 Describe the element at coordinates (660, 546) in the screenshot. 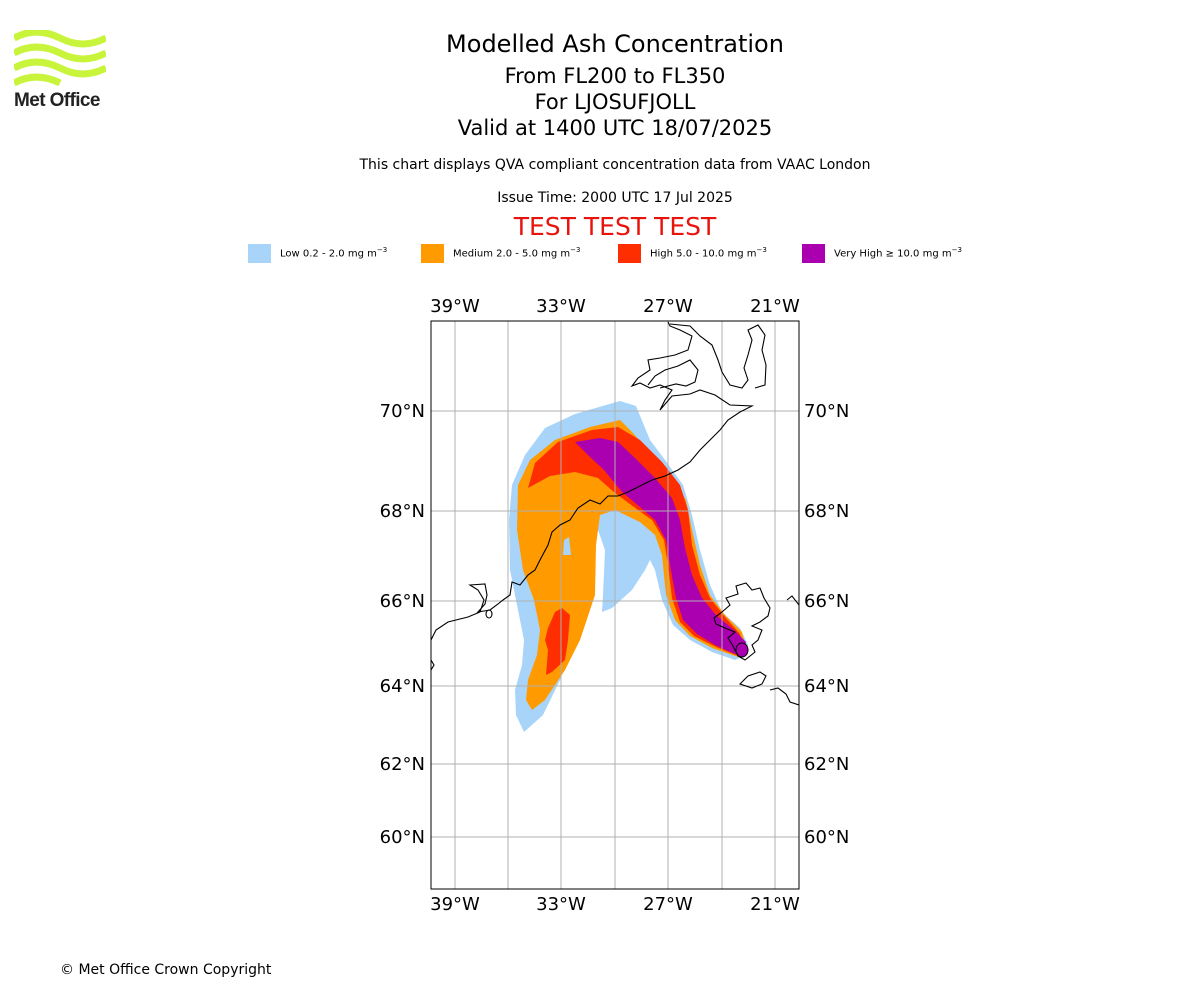

I see `ash-very-high-area` at that location.